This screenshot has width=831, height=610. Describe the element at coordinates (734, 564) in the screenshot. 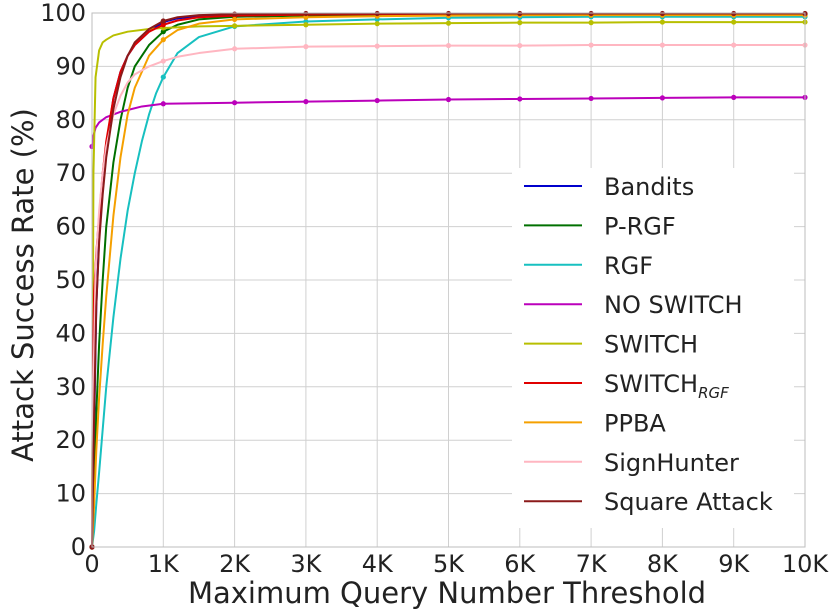

I see `x-tick-label: 9K` at that location.